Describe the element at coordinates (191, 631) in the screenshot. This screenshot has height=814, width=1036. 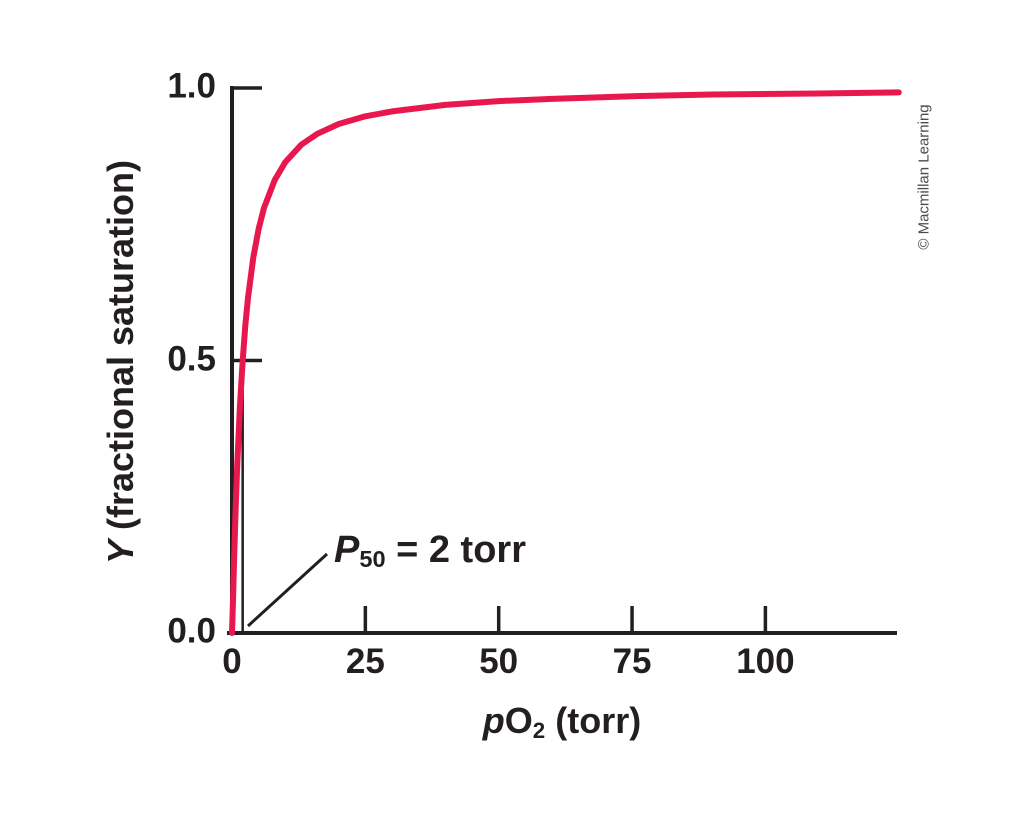
I see `y-tick-label: 0.0` at that location.